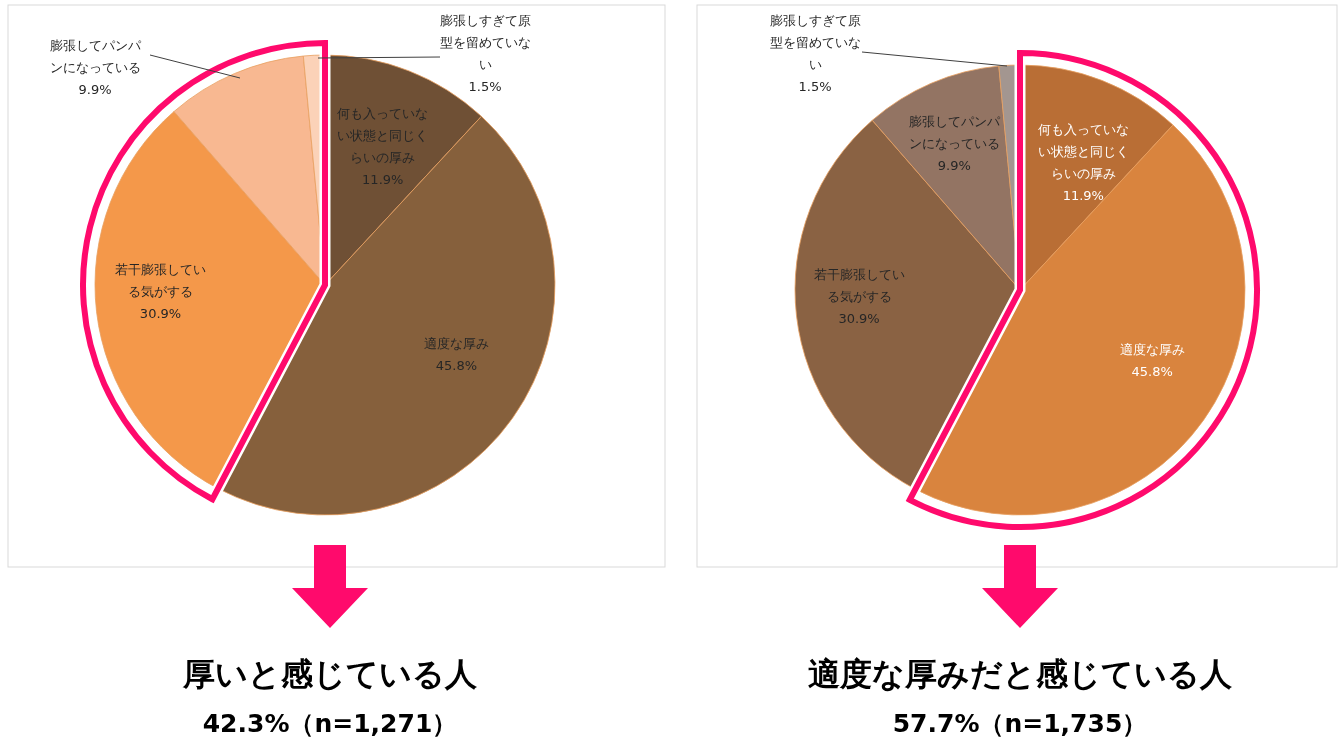 This screenshot has height=742, width=1342. Describe the element at coordinates (1020, 723) in the screenshot. I see `text: 57.7%（n=1,735）` at that location.